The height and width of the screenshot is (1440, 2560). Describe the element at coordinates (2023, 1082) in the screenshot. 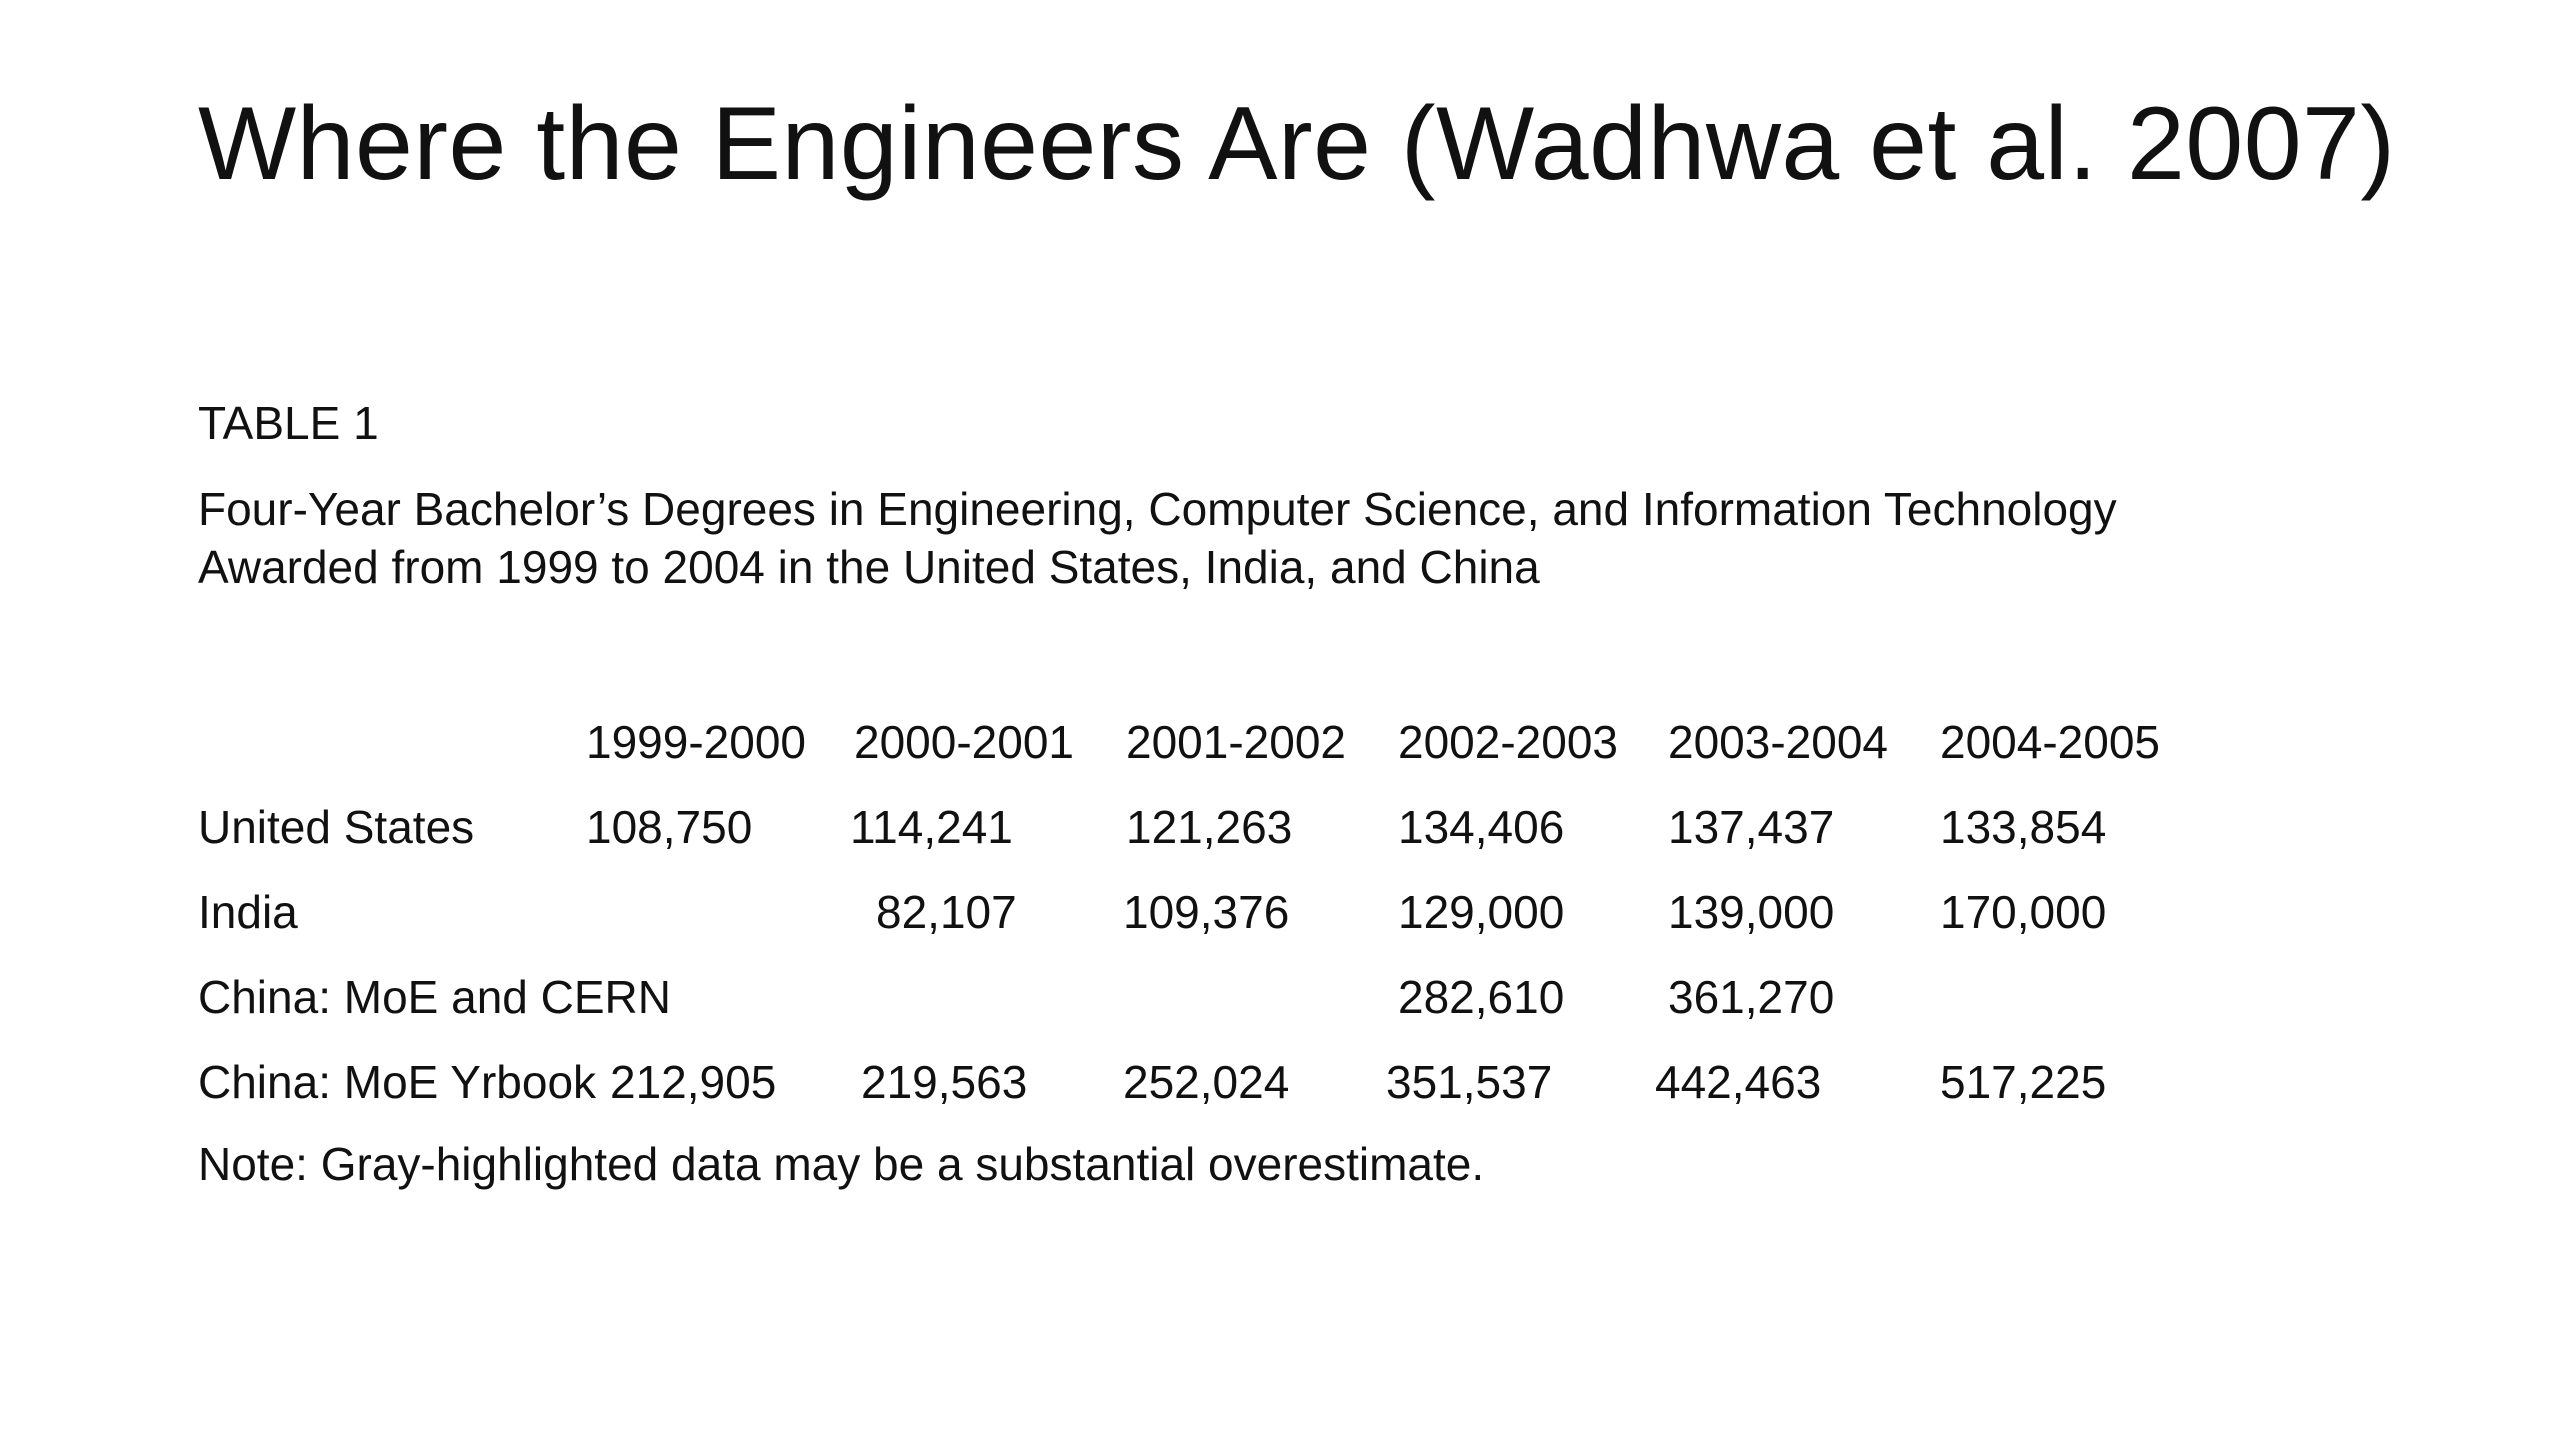

I see `table-cell: 517,225` at that location.